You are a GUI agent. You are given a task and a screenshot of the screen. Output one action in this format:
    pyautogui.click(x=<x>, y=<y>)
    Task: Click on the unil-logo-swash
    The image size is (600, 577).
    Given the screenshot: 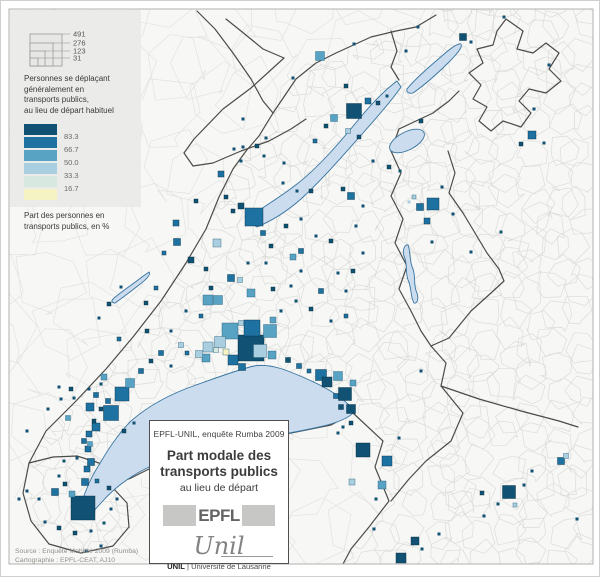 What is the action you would take?
    pyautogui.click(x=247, y=556)
    